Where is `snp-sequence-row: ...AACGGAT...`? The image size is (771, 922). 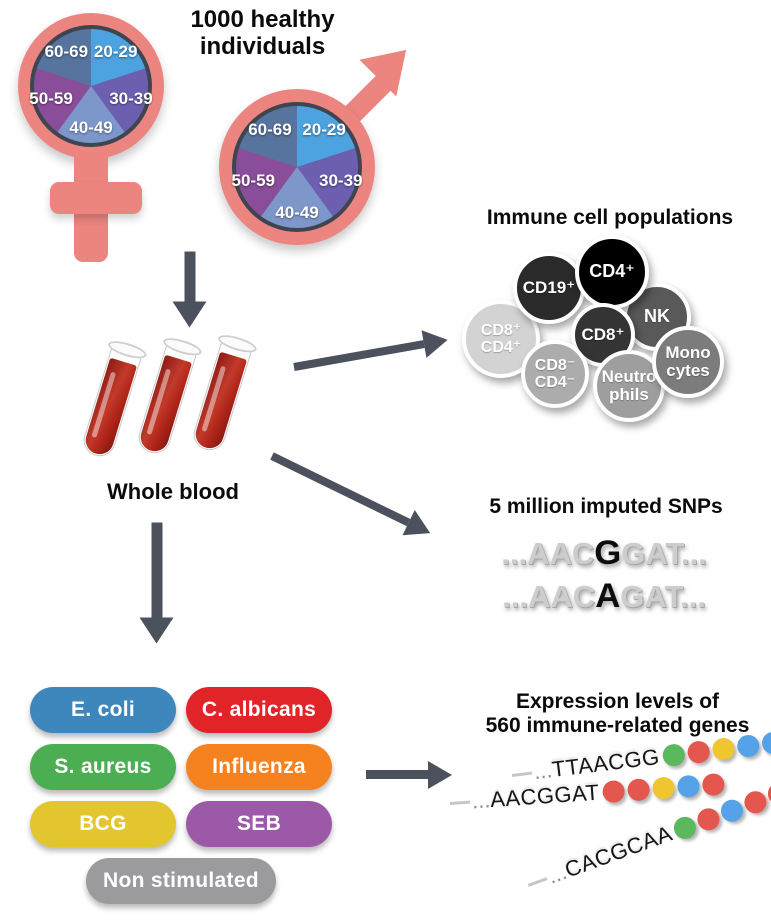 snp-sequence-row: ...AACGGAT... is located at coordinates (604, 553).